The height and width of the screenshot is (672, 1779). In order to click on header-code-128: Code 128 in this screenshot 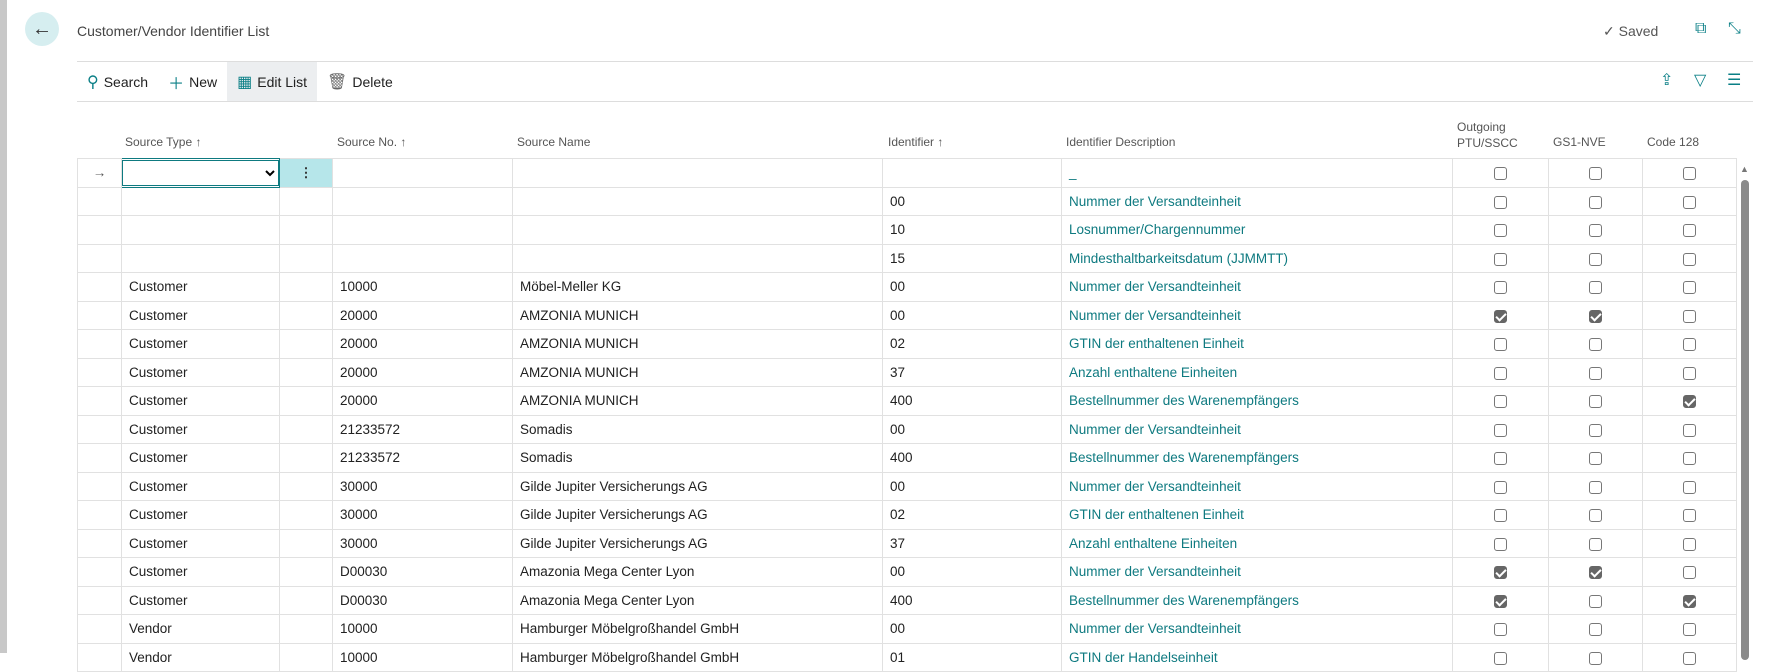, I will do `click(1673, 142)`.